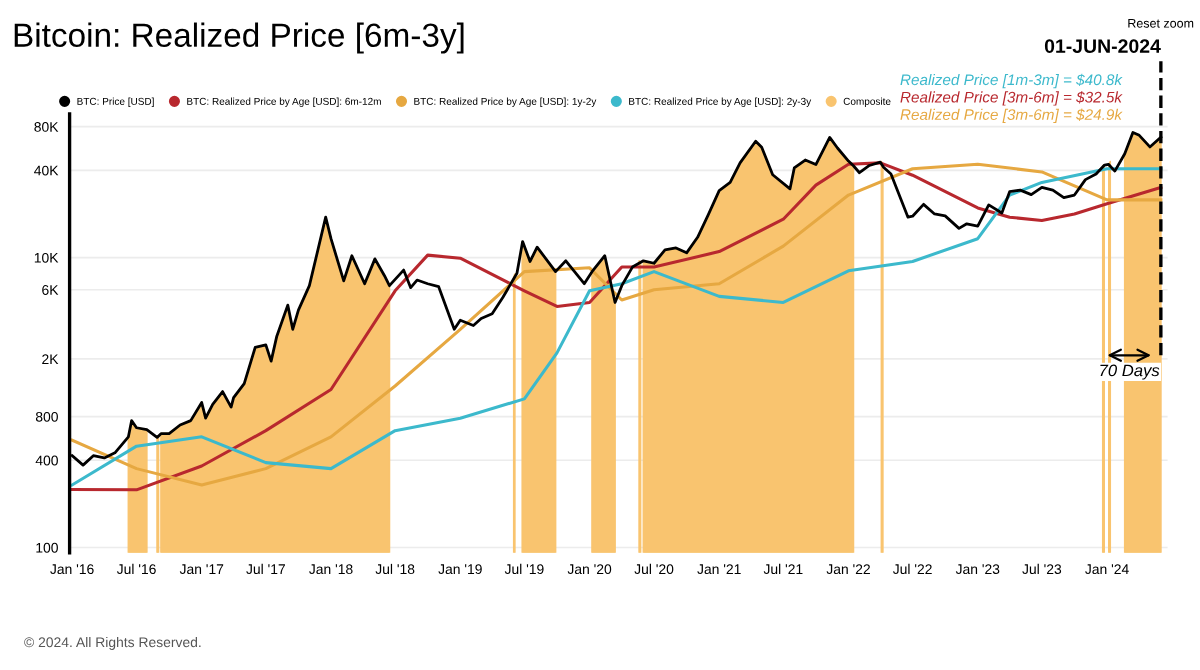 The width and height of the screenshot is (1200, 670). Describe the element at coordinates (1102, 46) in the screenshot. I see `ref-line-label: 01-JUN-2024` at that location.